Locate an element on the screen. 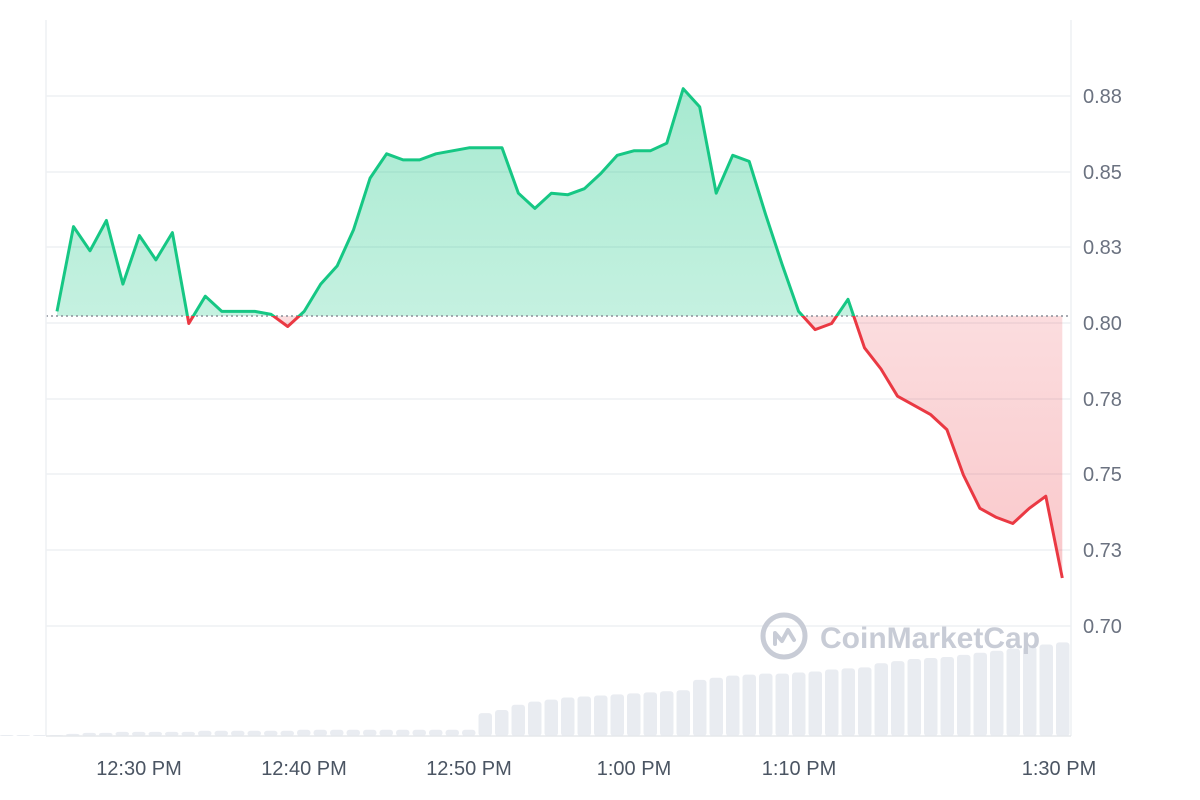 The height and width of the screenshot is (800, 1200). y-axis: 0.70 0.73 0.75 0.78 0.80 0.83 0.85 0.88 is located at coordinates (1102, 362).